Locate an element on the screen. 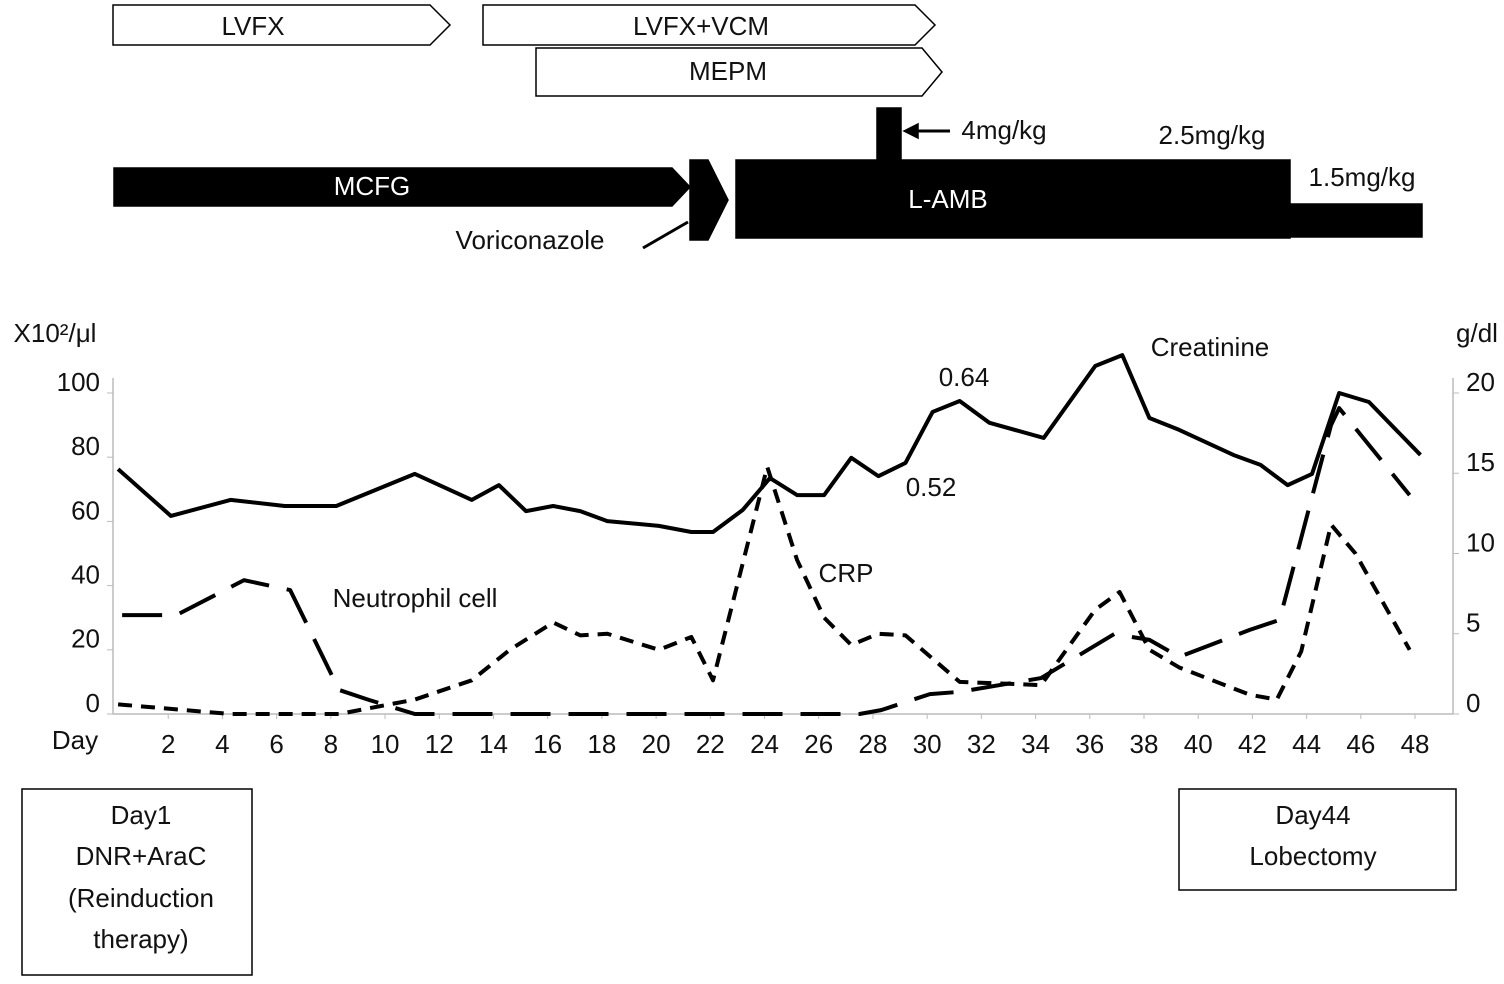 The width and height of the screenshot is (1504, 984). dose-label: 2.5mg/kg is located at coordinates (1212, 135).